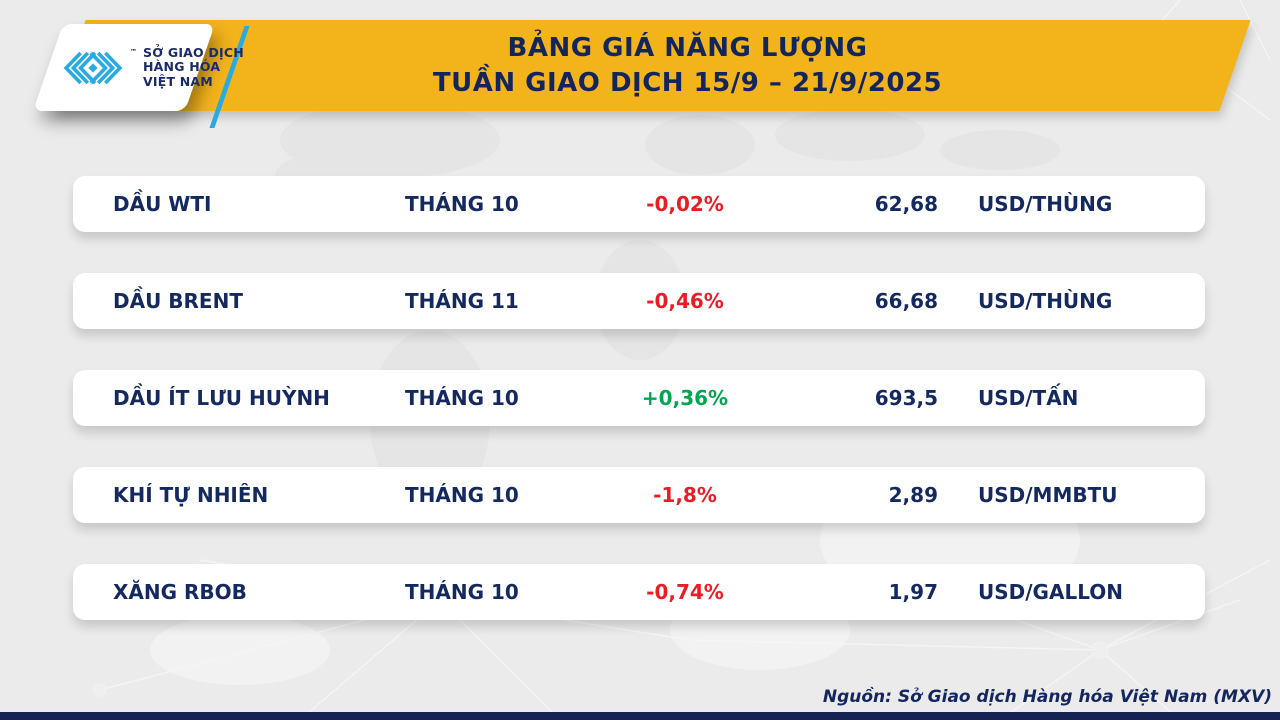 The width and height of the screenshot is (1280, 720). Describe the element at coordinates (685, 301) in the screenshot. I see `price-change: -0,46%` at that location.